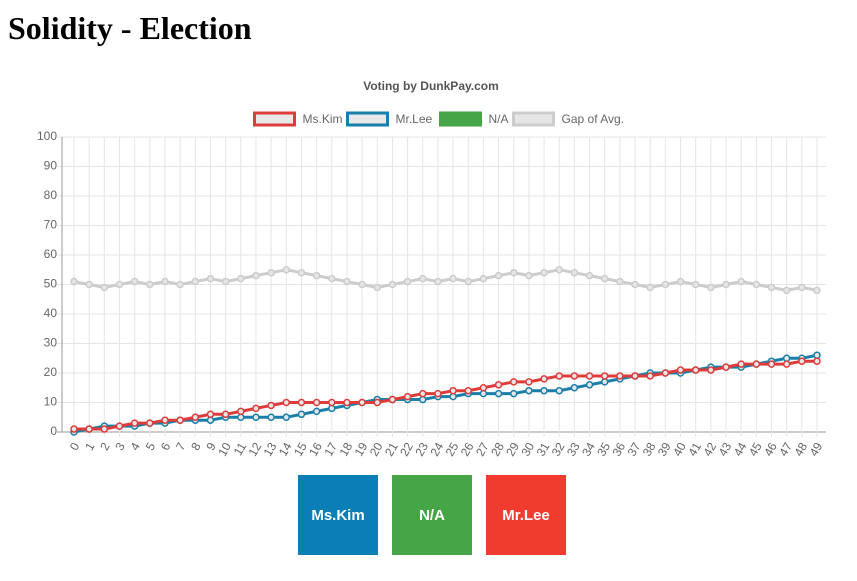 This screenshot has height=581, width=857. I want to click on y-tick-label: 80, so click(51, 195).